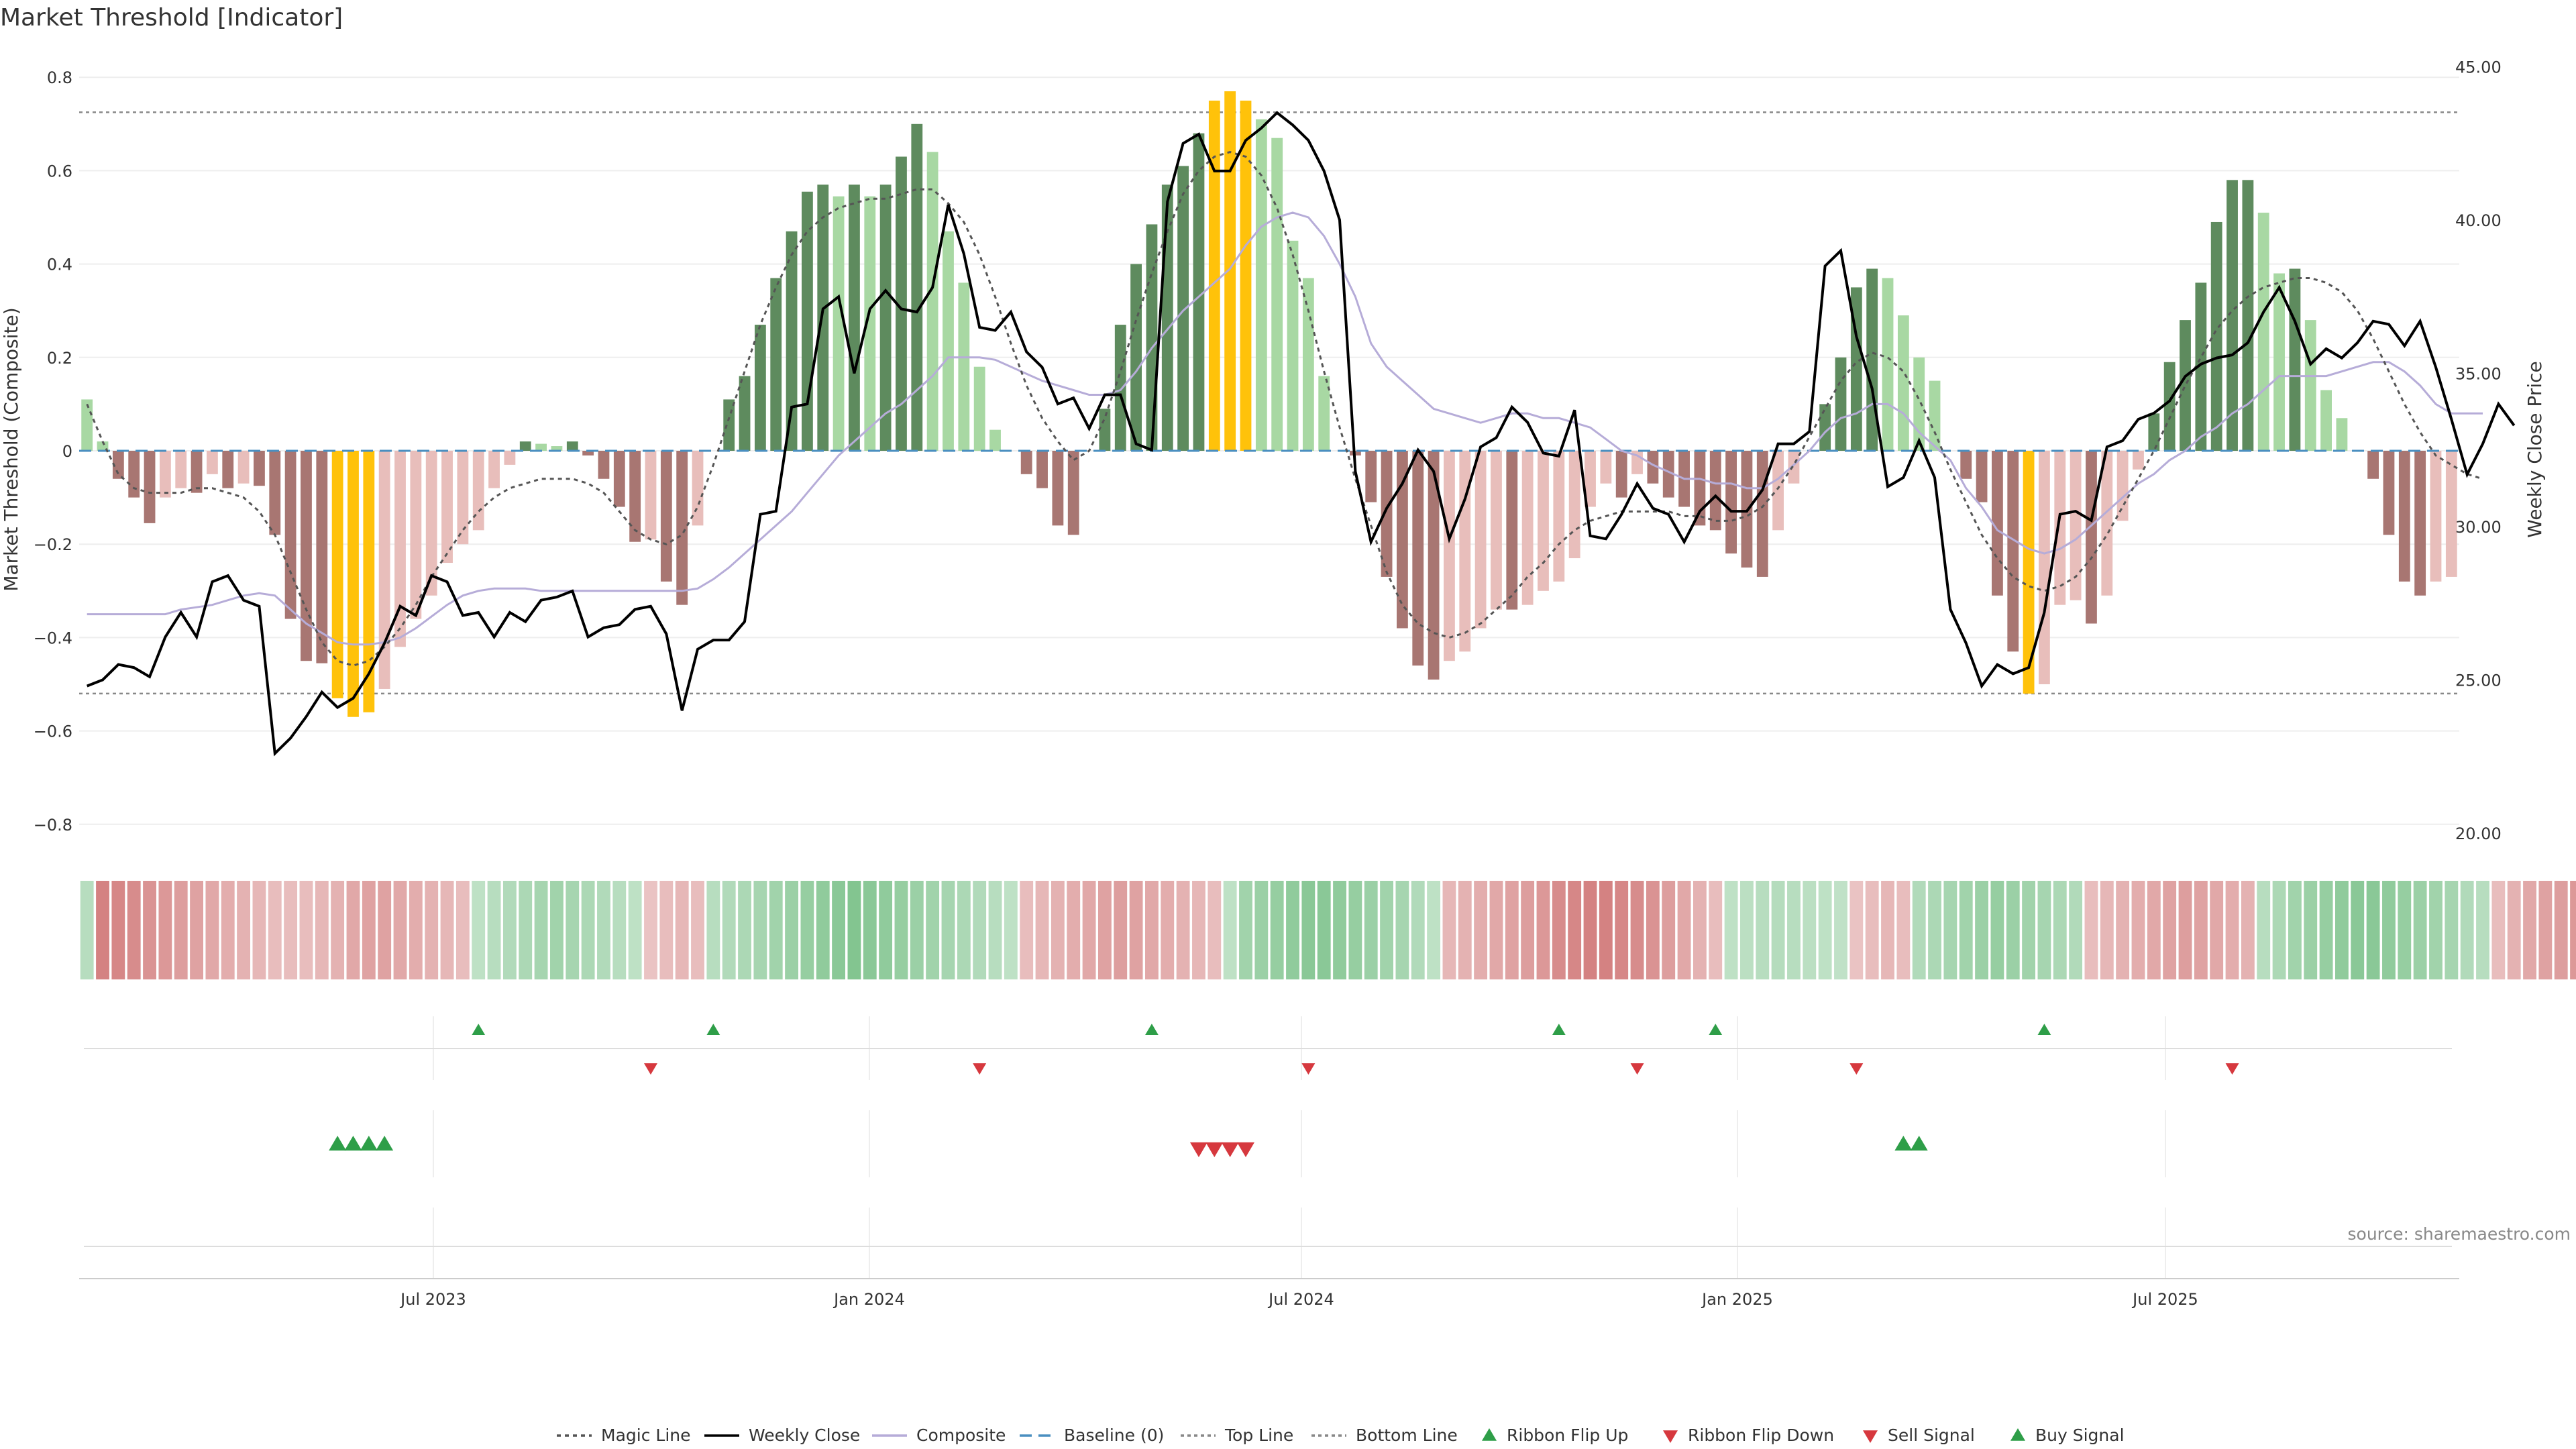  Describe the element at coordinates (432, 1299) in the screenshot. I see `x-tick-label: Jul 2023` at that location.